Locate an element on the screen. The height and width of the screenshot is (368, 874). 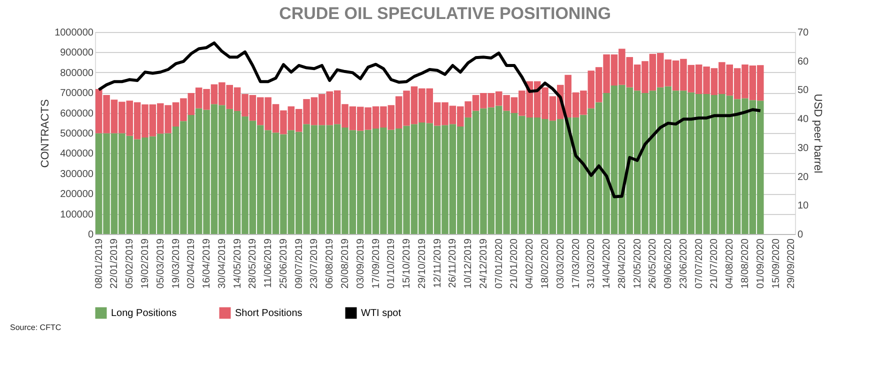
legend-label: Short Positions is located at coordinates (268, 313).